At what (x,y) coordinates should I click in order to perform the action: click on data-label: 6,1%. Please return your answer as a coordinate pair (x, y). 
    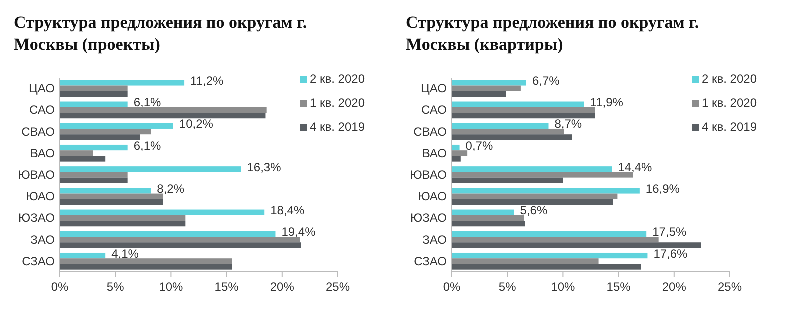
    Looking at the image, I should click on (148, 145).